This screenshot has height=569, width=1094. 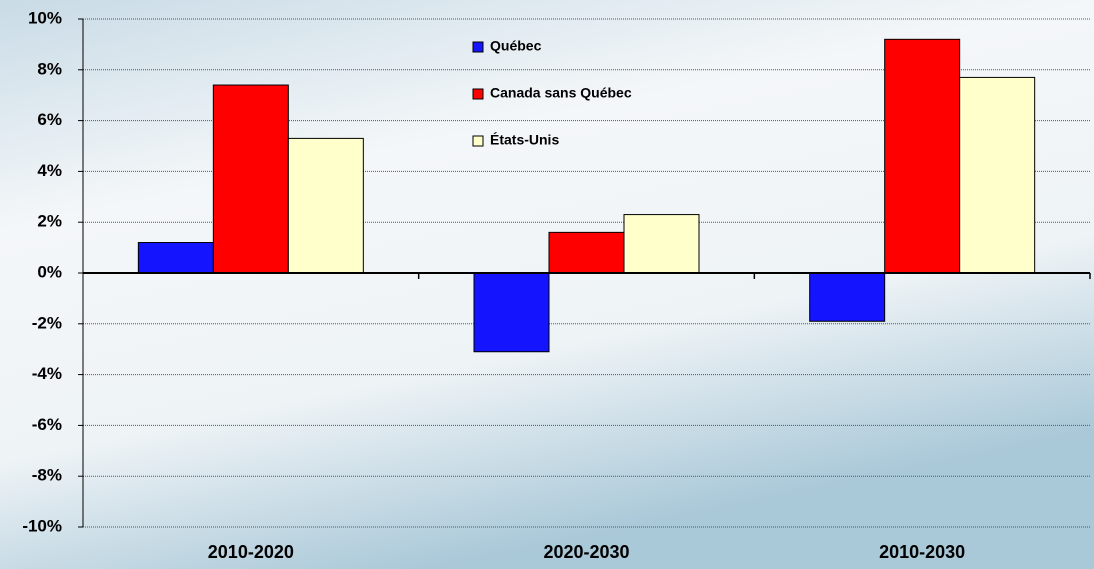 What do you see at coordinates (42, 525) in the screenshot?
I see `y-tick-label: -10%` at bounding box center [42, 525].